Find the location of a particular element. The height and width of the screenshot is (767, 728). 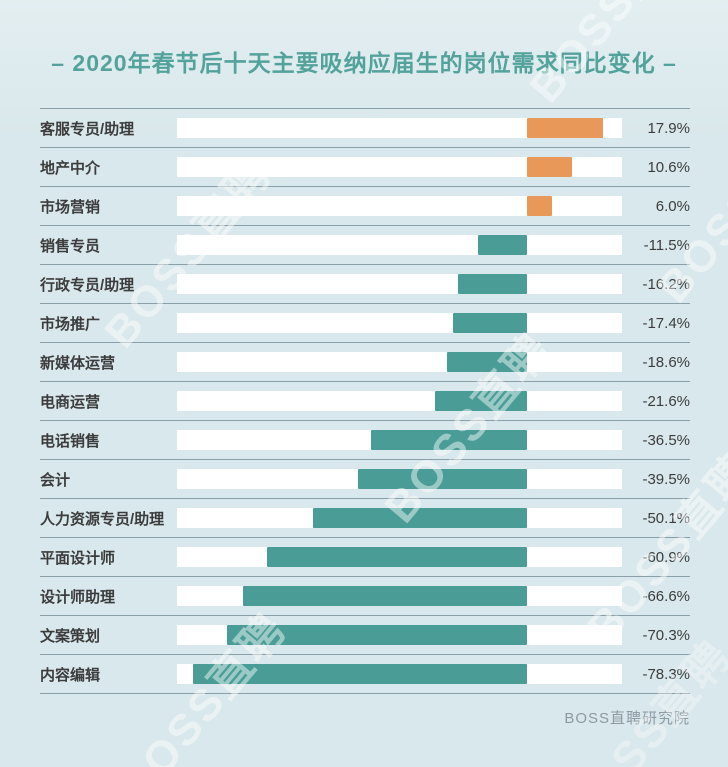

page-title: – 2020年春节后十天主要吸纳应届生的岗位需求同比变化 – is located at coordinates (364, 63).